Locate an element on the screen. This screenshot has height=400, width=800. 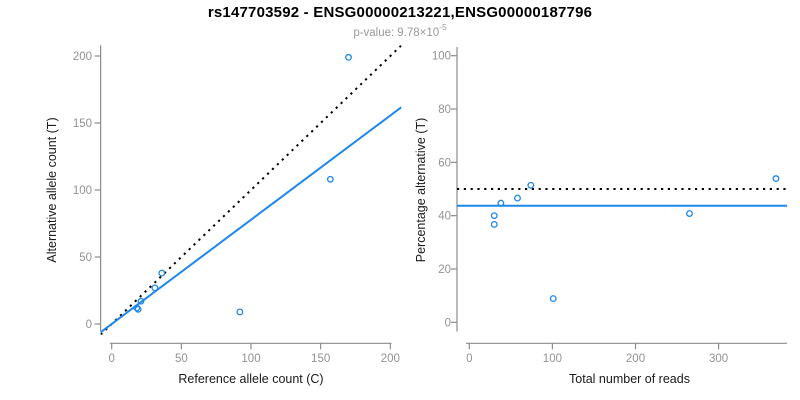
pvalue-label: p-value: is located at coordinates (374, 32).